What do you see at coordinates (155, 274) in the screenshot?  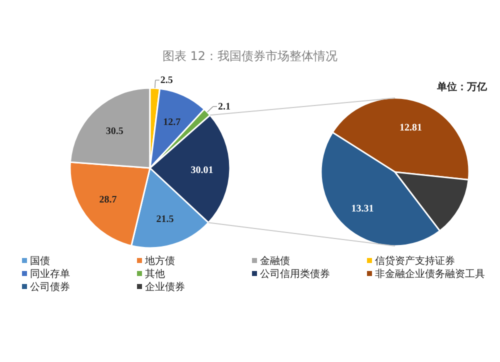 I see `legend-label: 其他` at bounding box center [155, 274].